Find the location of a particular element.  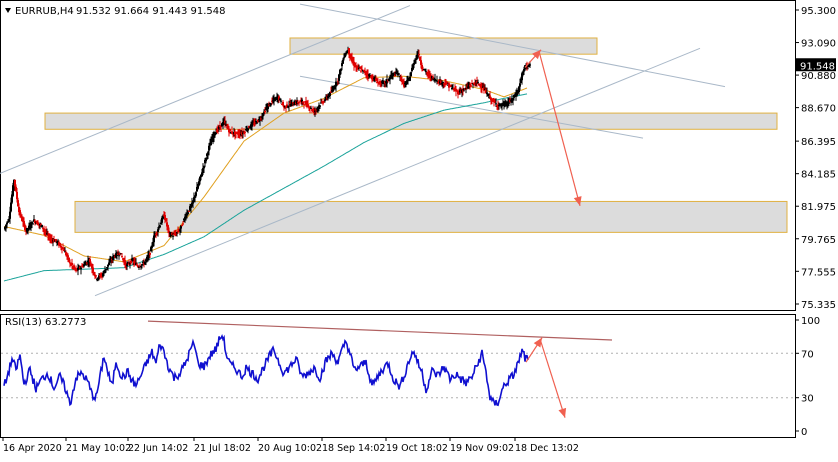

current-price-badge is located at coordinates (816, 65).